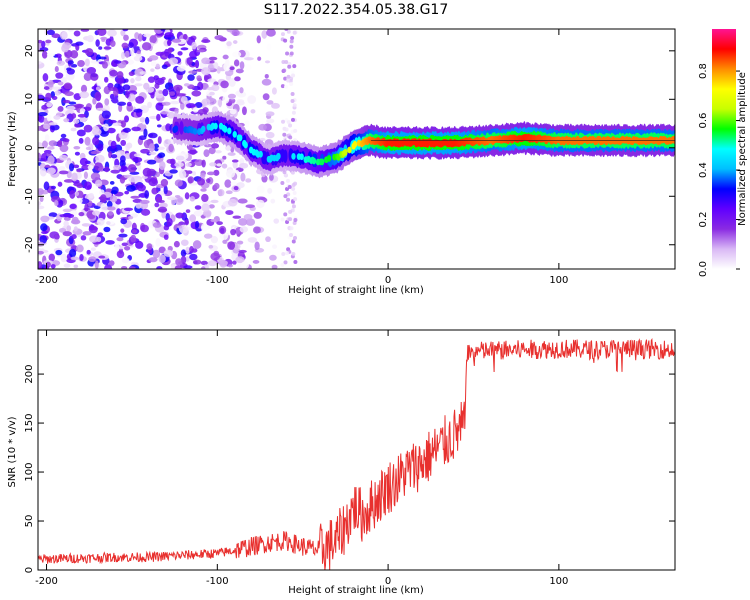  Describe the element at coordinates (29, 471) in the screenshot. I see `y-tick-label: 100` at that location.